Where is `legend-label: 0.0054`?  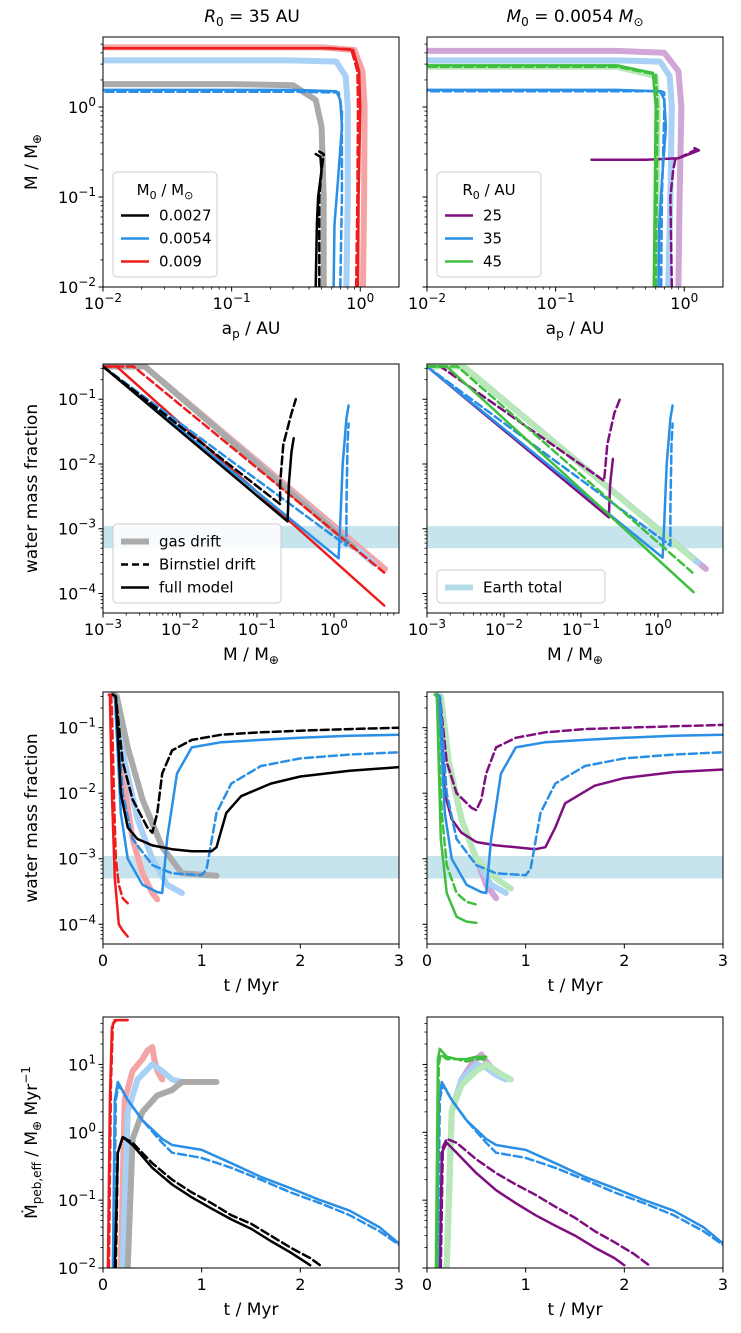
legend-label: 0.0054 is located at coordinates (185, 239).